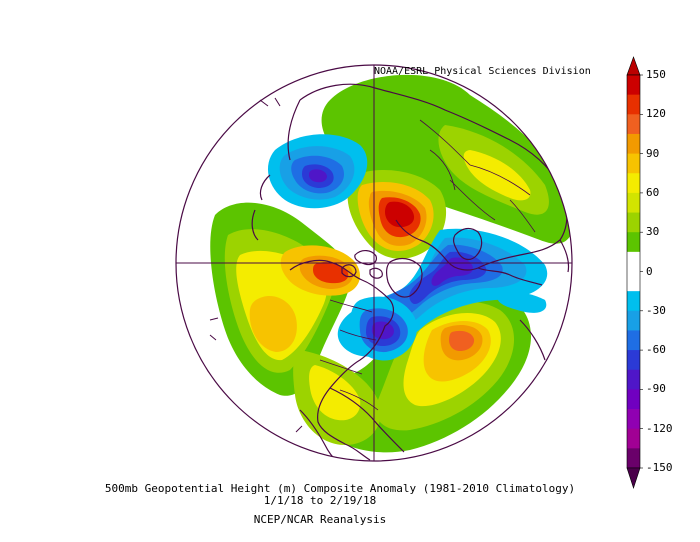 The width and height of the screenshot is (700, 542). I want to click on positive-anomaly-us-south-yellow, so click(335, 393).